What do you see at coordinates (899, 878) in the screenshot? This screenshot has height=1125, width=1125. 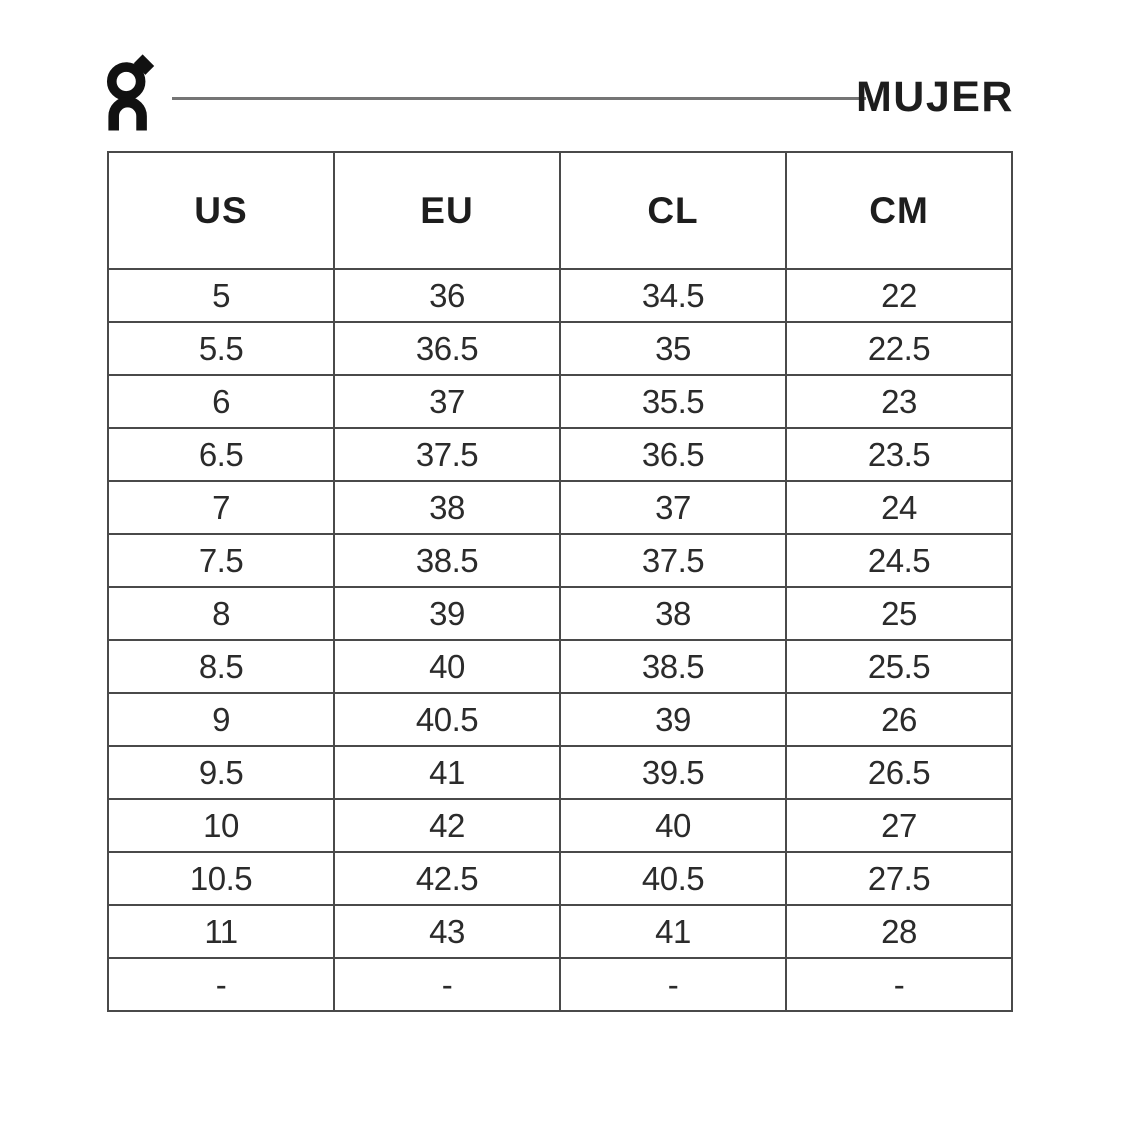 I see `table-cell: 27.5` at bounding box center [899, 878].